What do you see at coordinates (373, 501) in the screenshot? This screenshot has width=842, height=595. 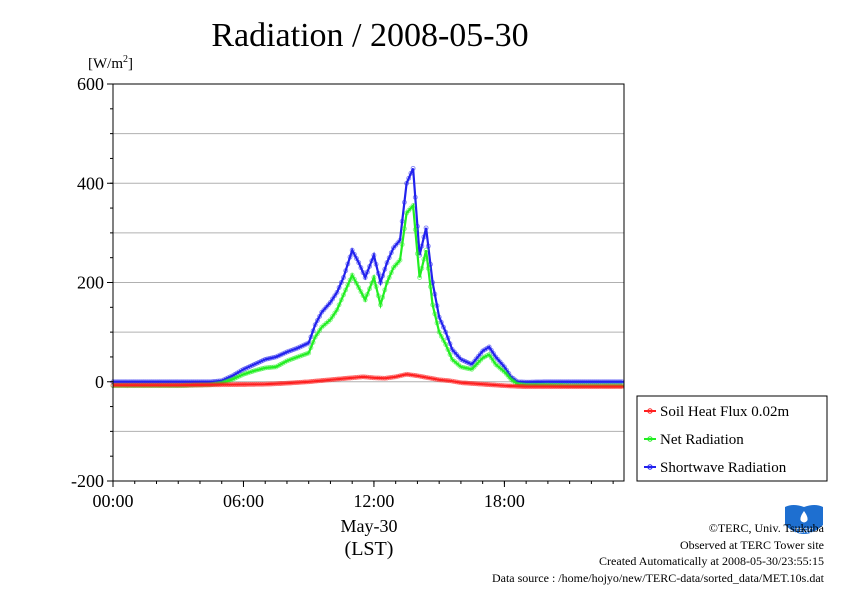 I see `x-tick-label: 12:00` at bounding box center [373, 501].